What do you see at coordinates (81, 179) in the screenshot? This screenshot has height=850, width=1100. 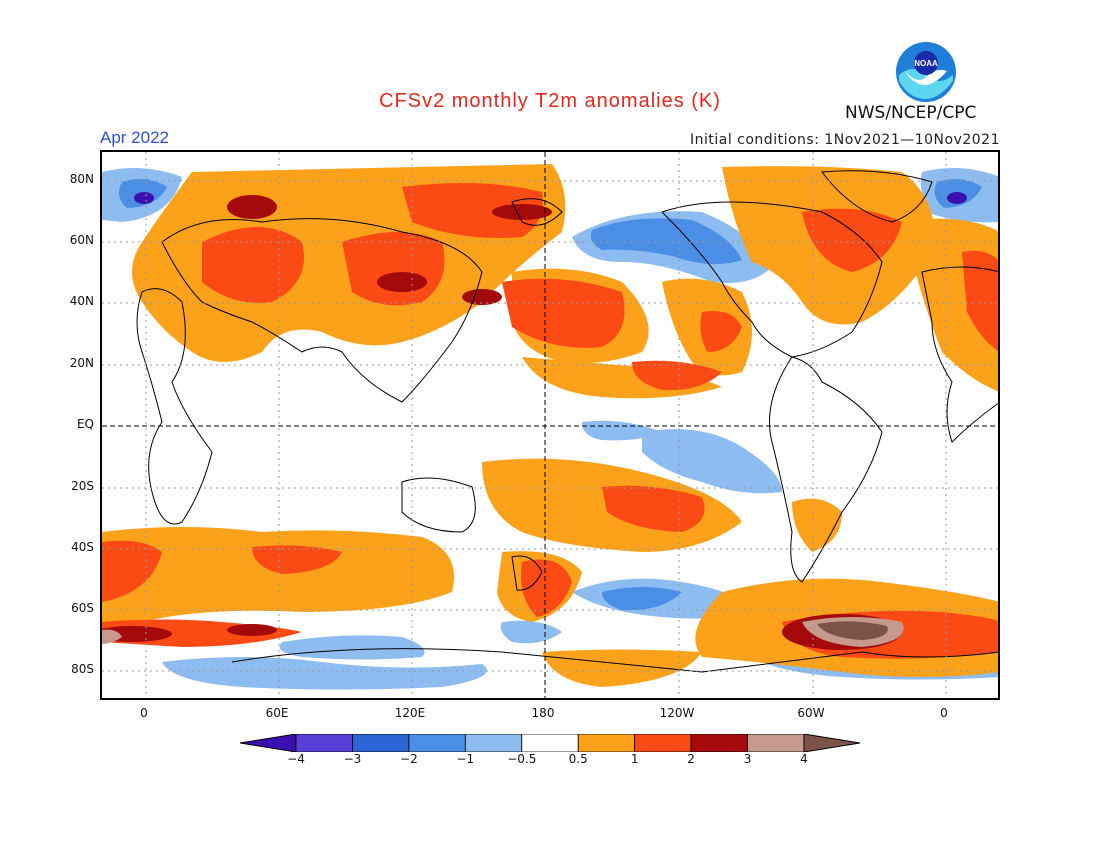 I see `lat-label: 80N` at bounding box center [81, 179].